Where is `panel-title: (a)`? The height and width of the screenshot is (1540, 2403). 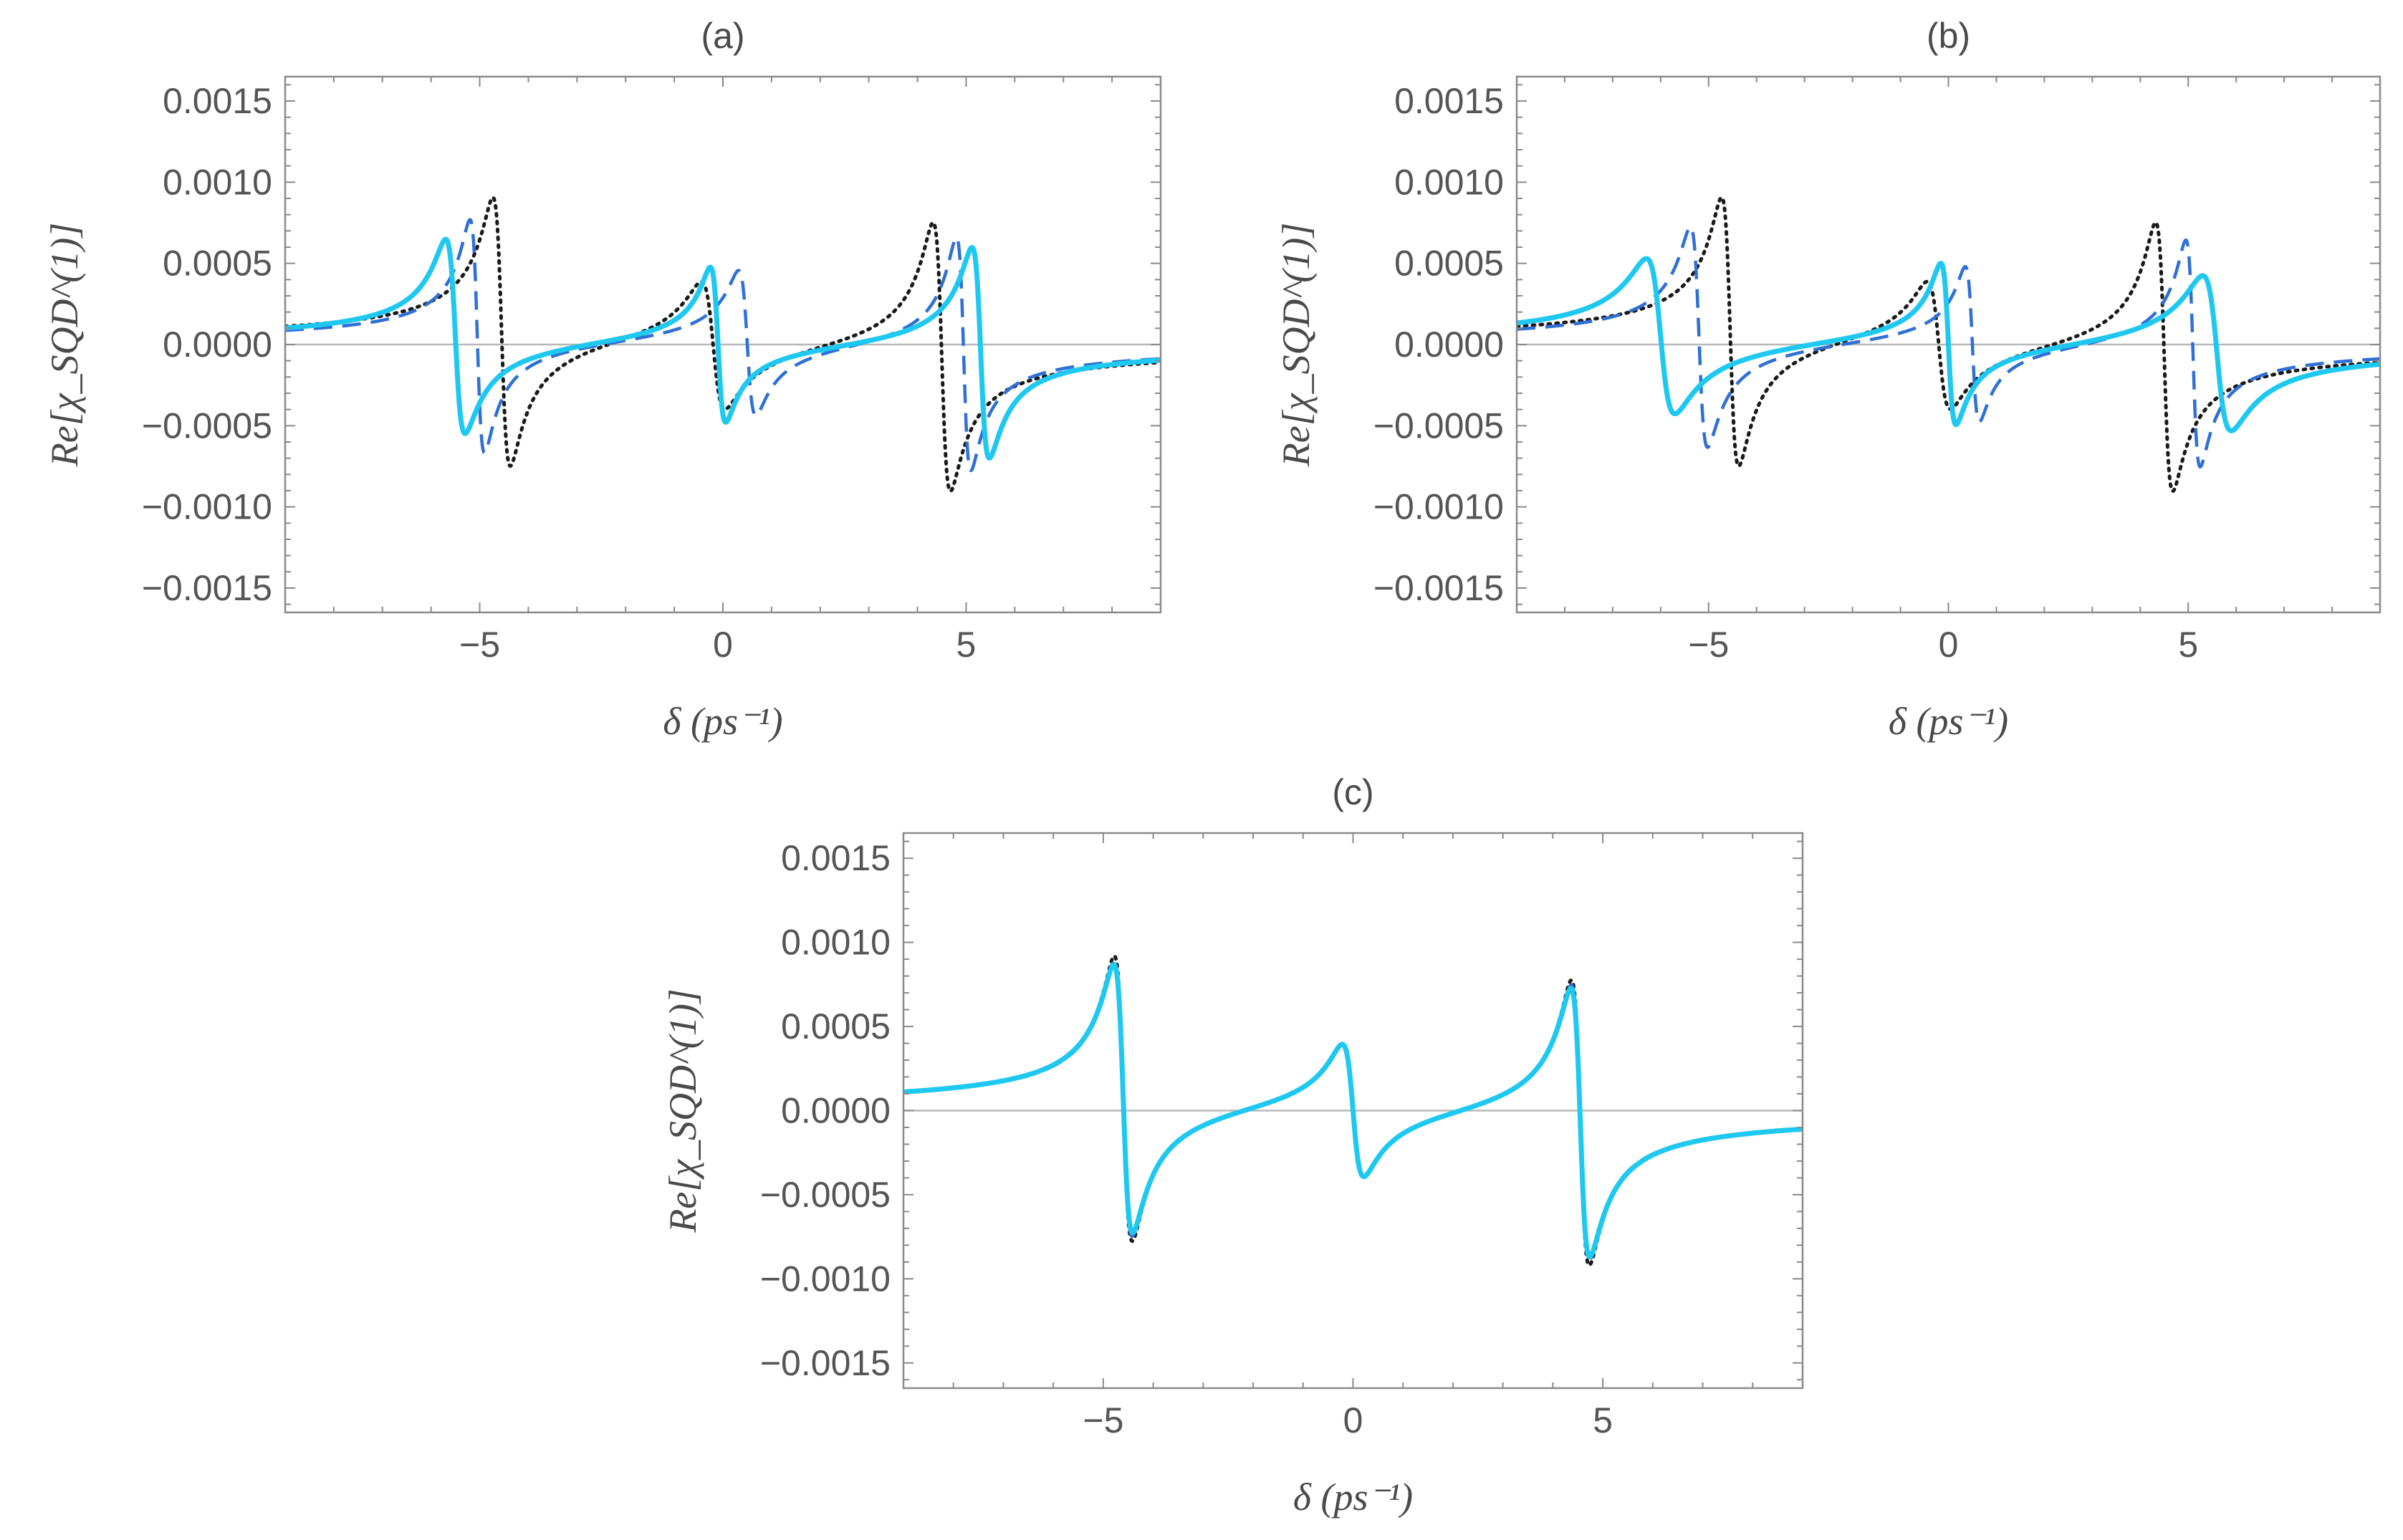
panel-title: (a) is located at coordinates (722, 36).